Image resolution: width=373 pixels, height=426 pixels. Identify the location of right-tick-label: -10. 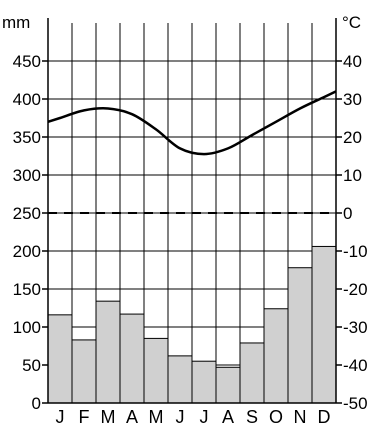
(355, 251).